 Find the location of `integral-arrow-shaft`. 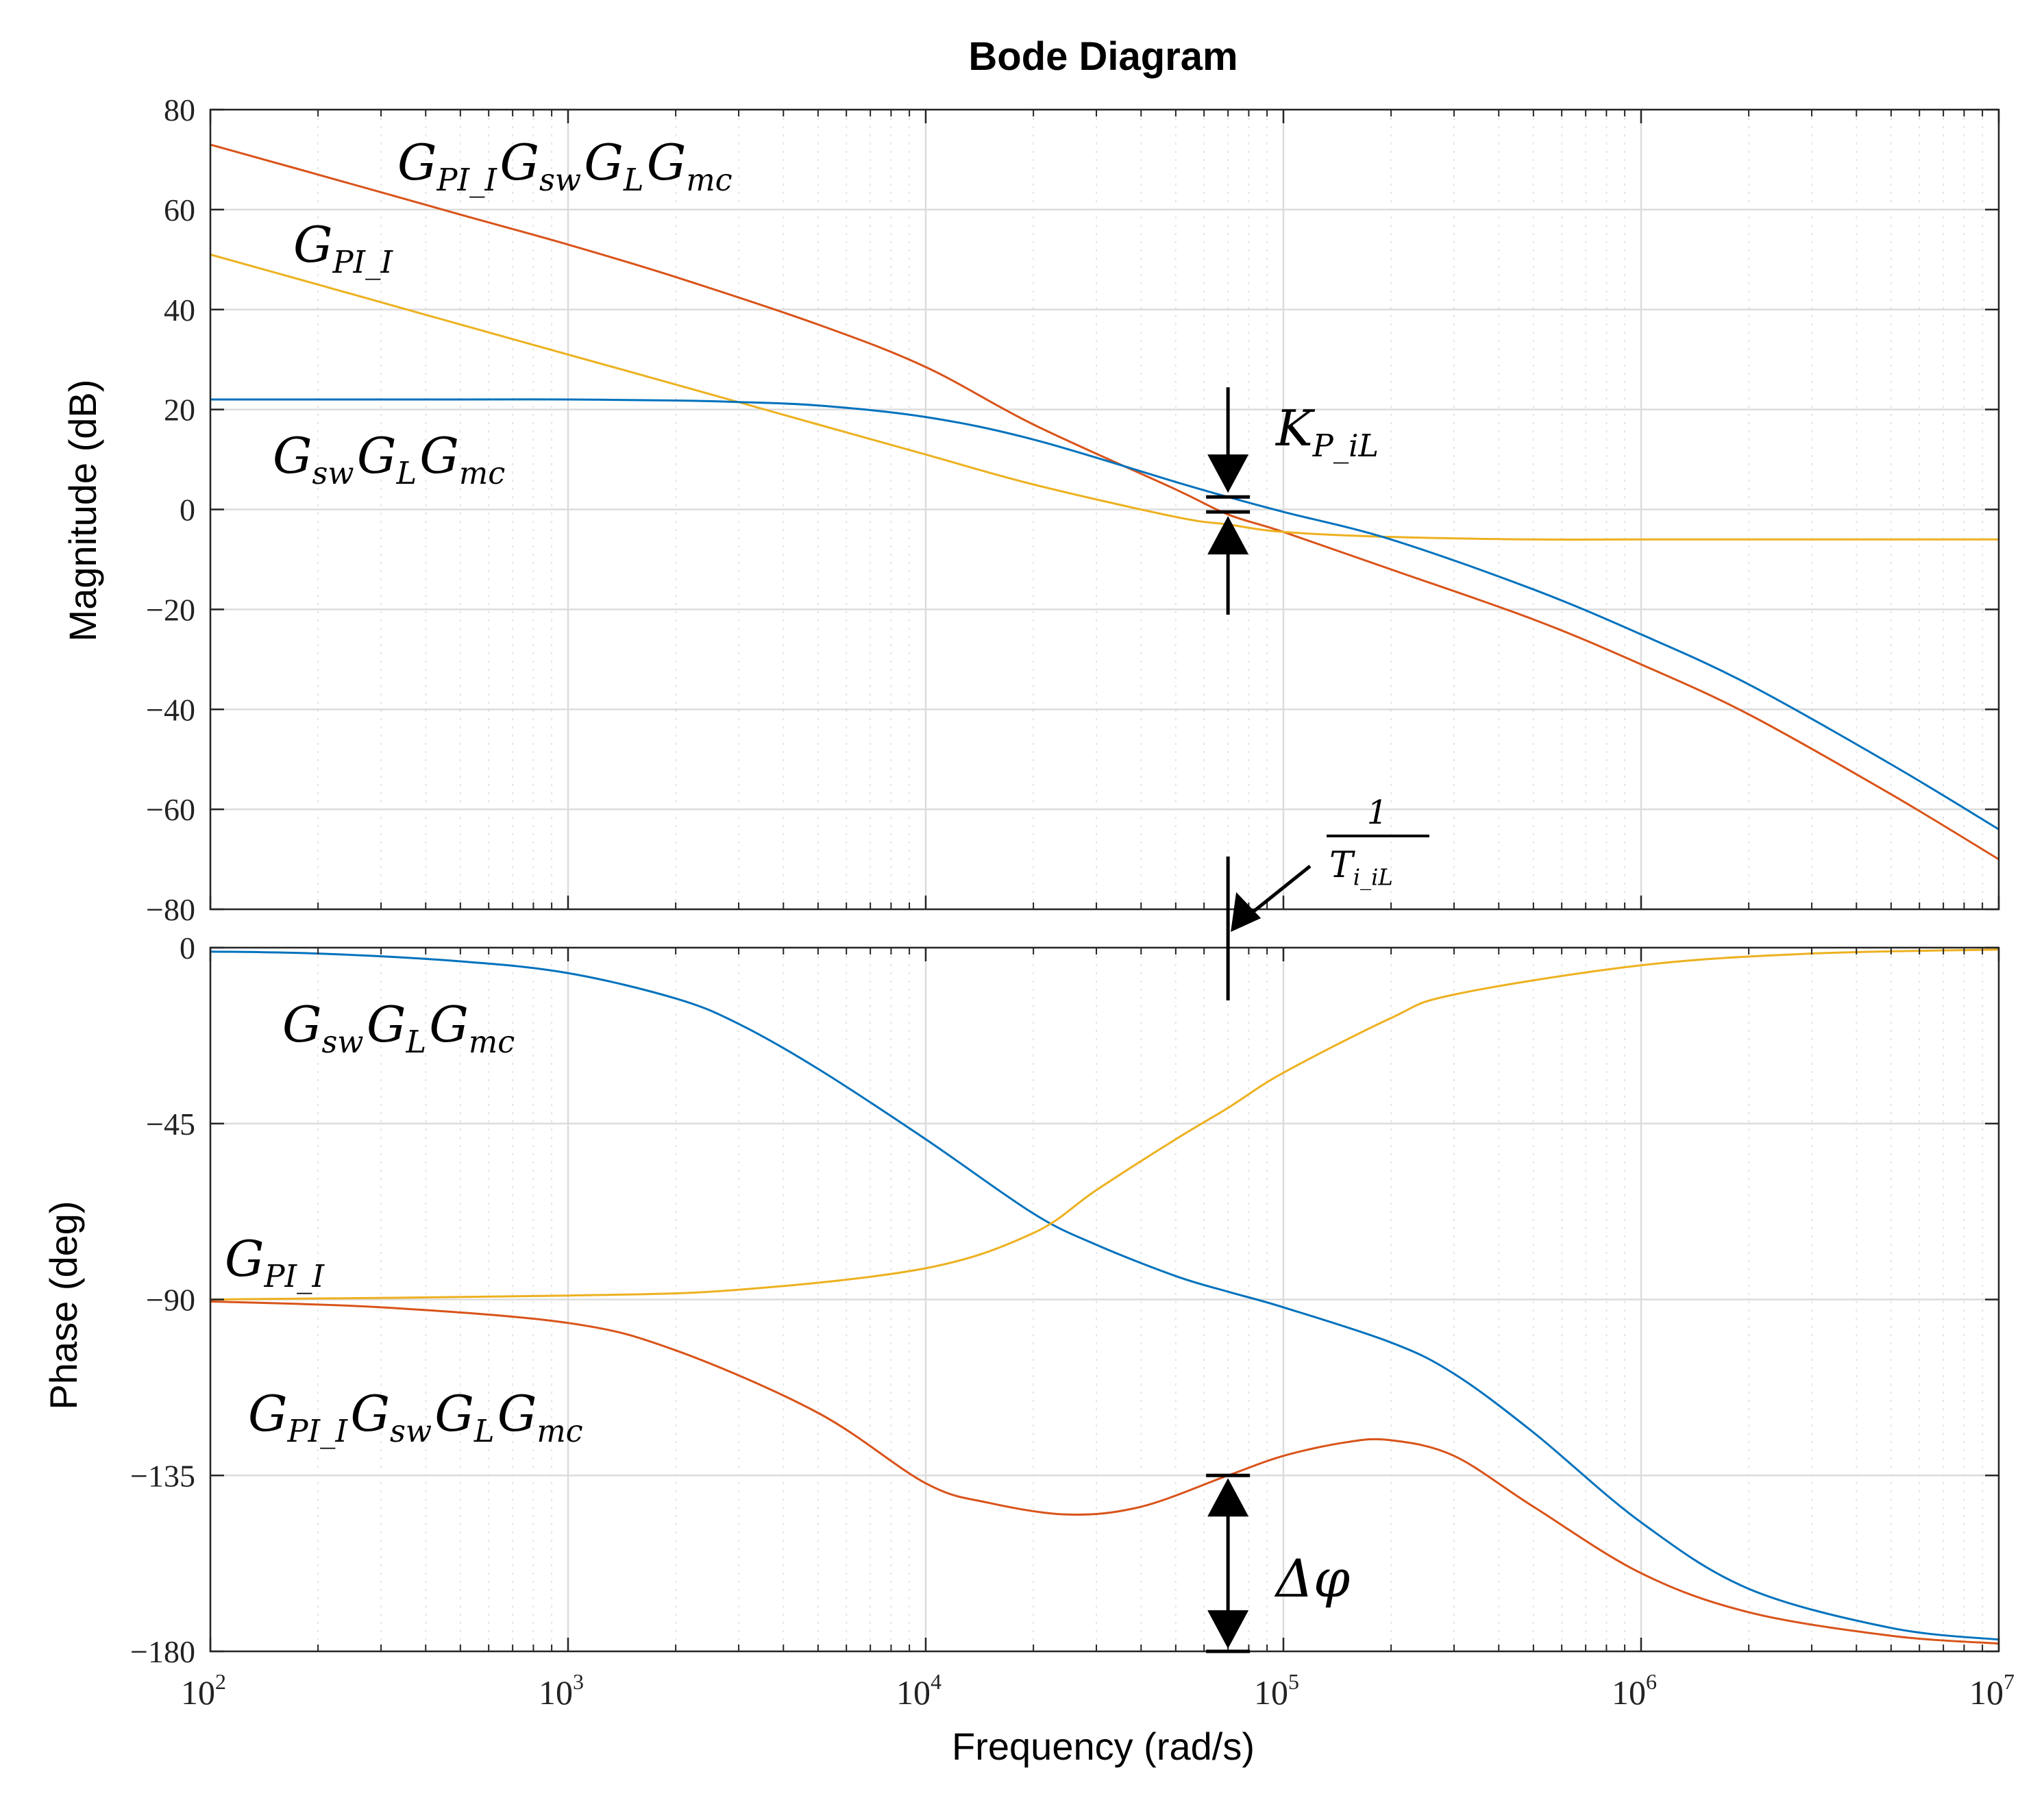

integral-arrow-shaft is located at coordinates (1279, 891).